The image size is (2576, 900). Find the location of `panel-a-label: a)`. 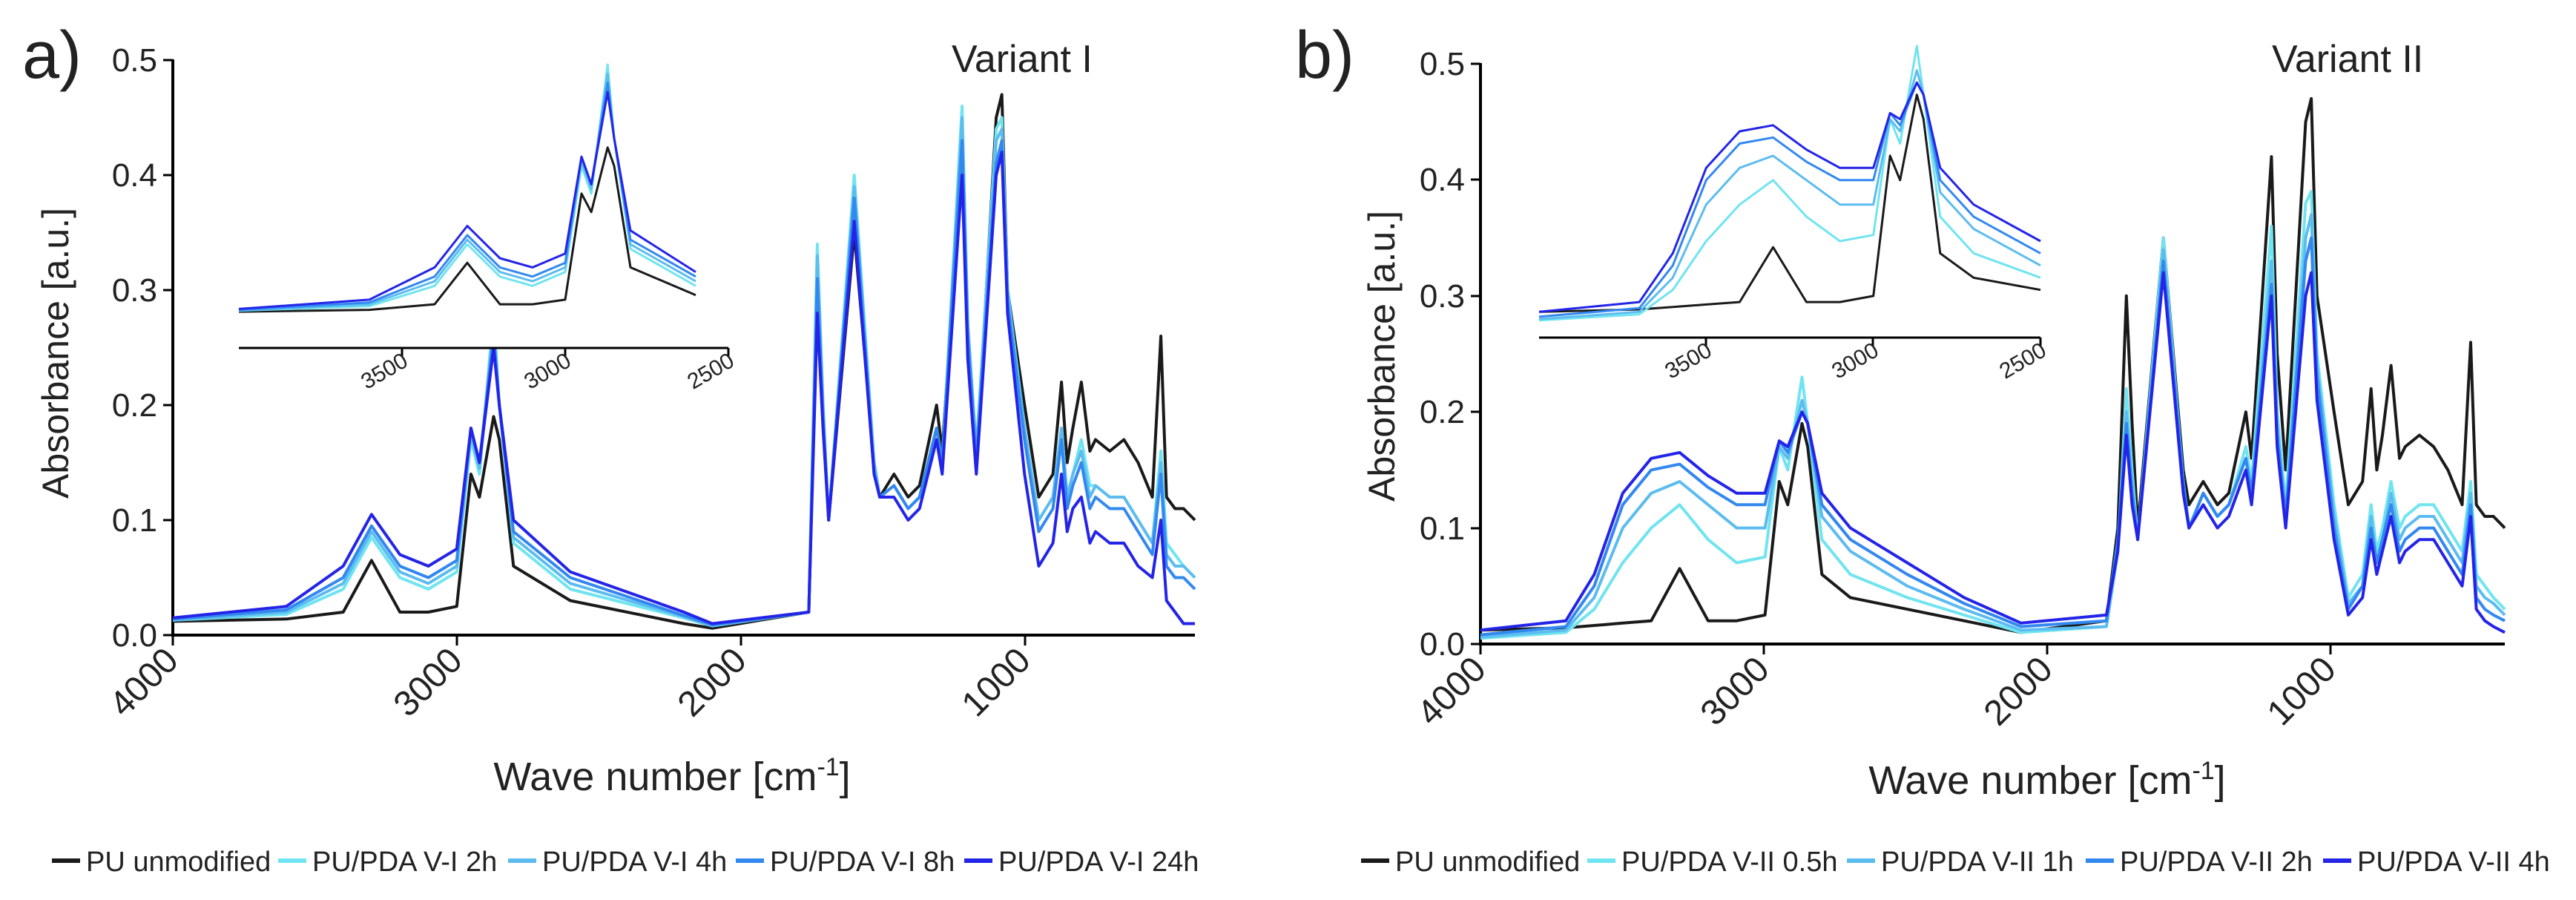

panel-a-label: a) is located at coordinates (52, 56).